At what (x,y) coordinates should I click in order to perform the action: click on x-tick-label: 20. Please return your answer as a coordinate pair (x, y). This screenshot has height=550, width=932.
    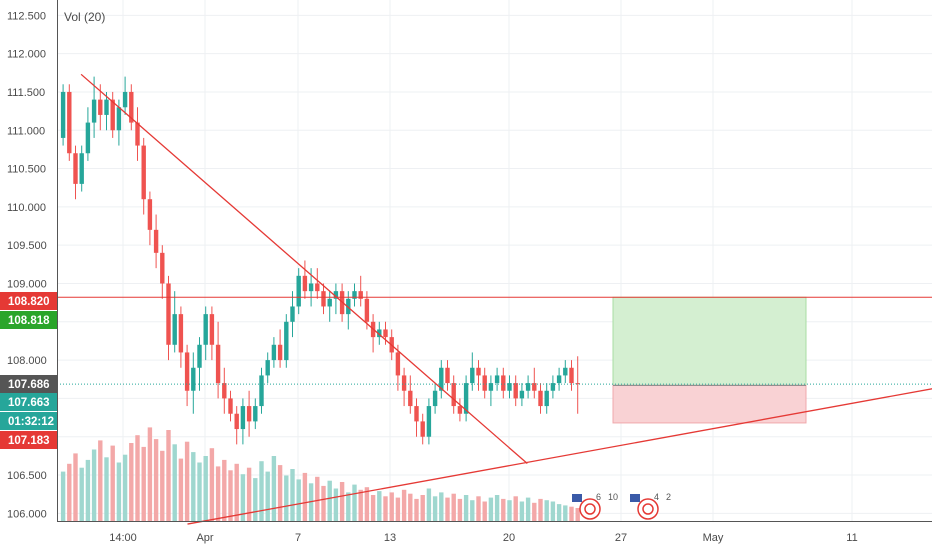
    Looking at the image, I should click on (509, 538).